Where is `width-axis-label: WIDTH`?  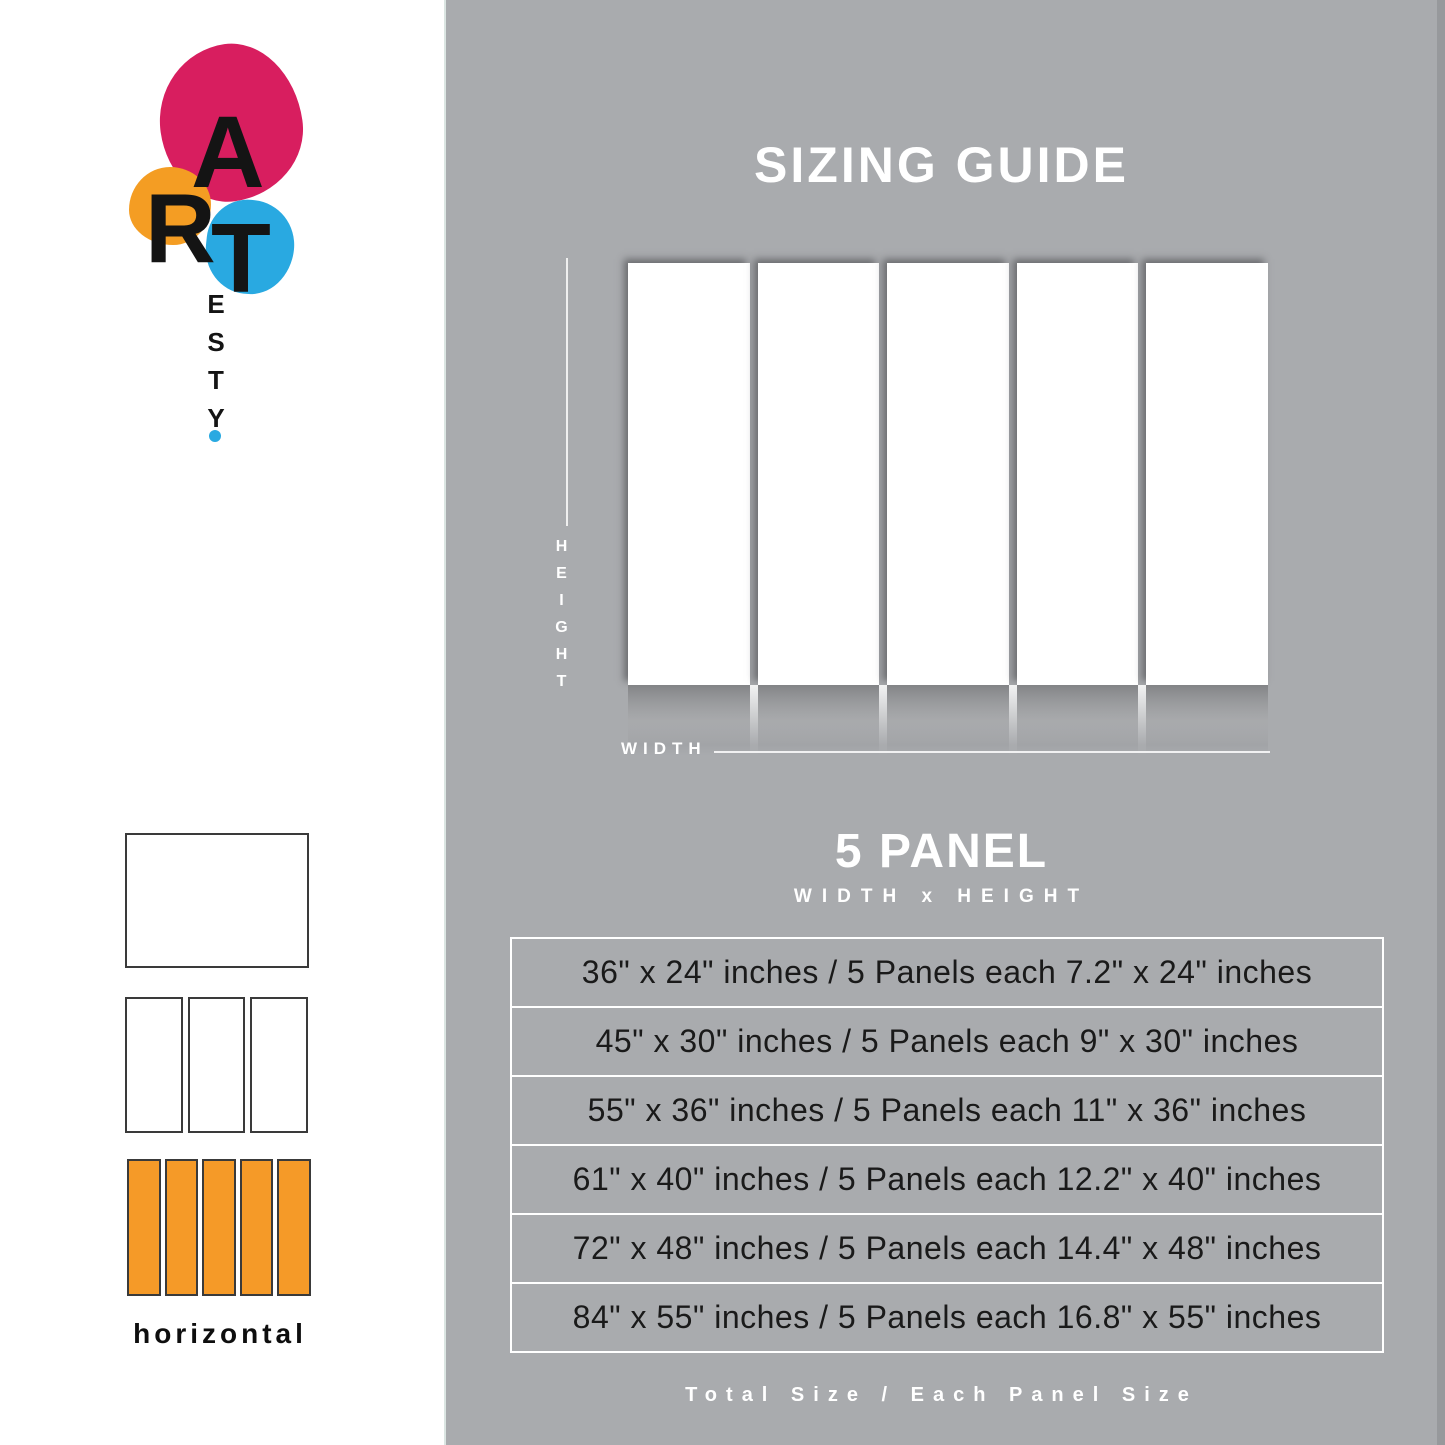
width-axis-label: WIDTH is located at coordinates (664, 748).